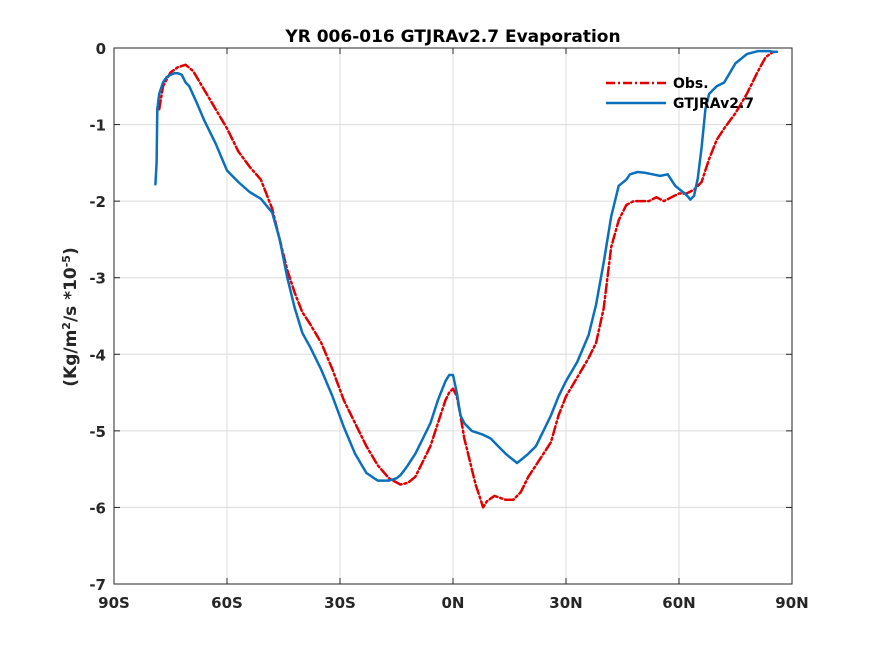 This screenshot has width=875, height=656. Describe the element at coordinates (713, 104) in the screenshot. I see `legend-label-gtjra: GTJRAv2.7` at that location.